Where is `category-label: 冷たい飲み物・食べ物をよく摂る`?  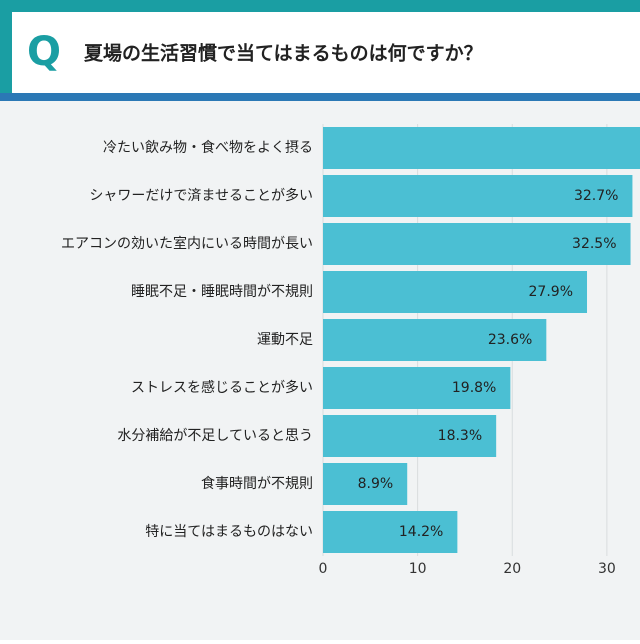
category-label: 冷たい飲み物・食べ物をよく摂る is located at coordinates (208, 147).